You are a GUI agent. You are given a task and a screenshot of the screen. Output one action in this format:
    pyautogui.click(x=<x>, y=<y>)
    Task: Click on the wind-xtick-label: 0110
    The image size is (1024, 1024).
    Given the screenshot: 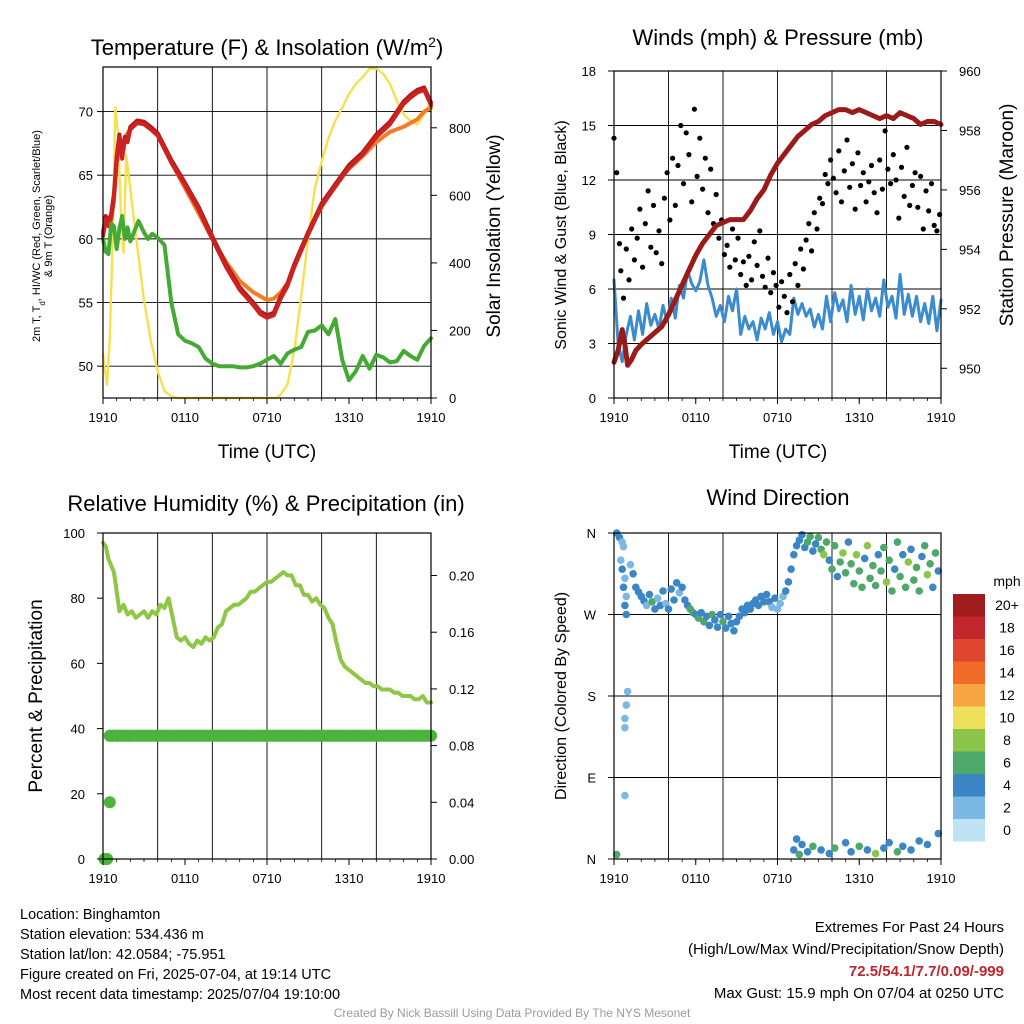 What is the action you would take?
    pyautogui.click(x=696, y=417)
    